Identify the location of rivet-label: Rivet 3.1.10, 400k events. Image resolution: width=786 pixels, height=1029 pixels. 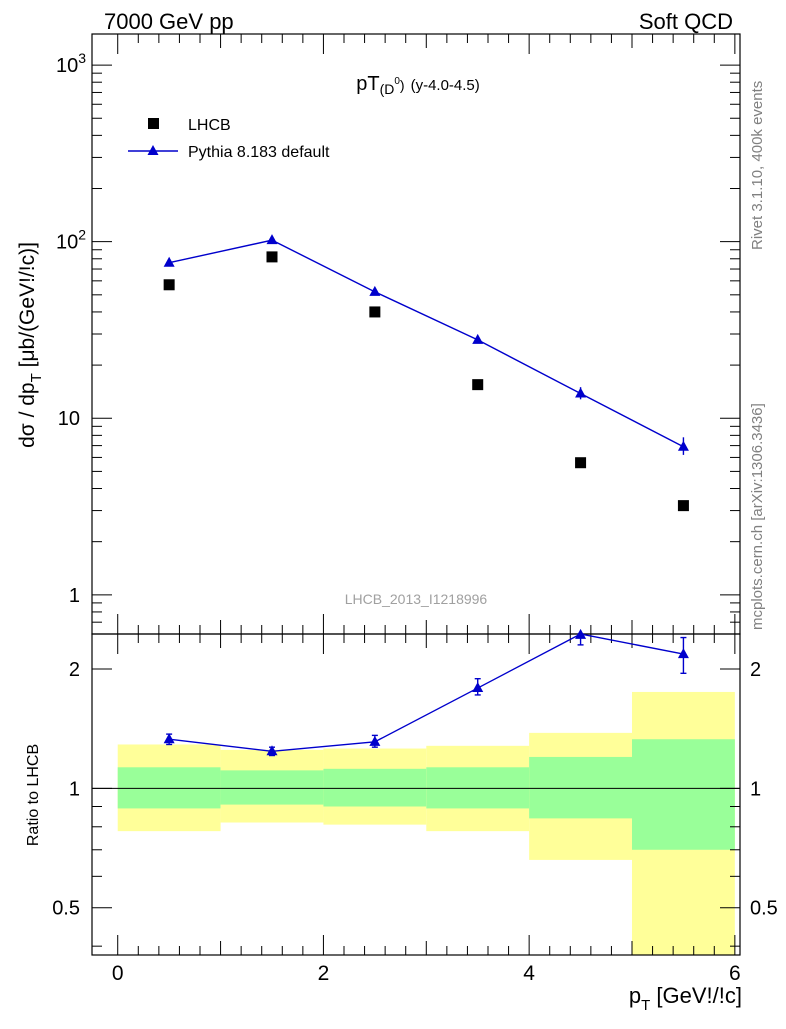
(757, 165).